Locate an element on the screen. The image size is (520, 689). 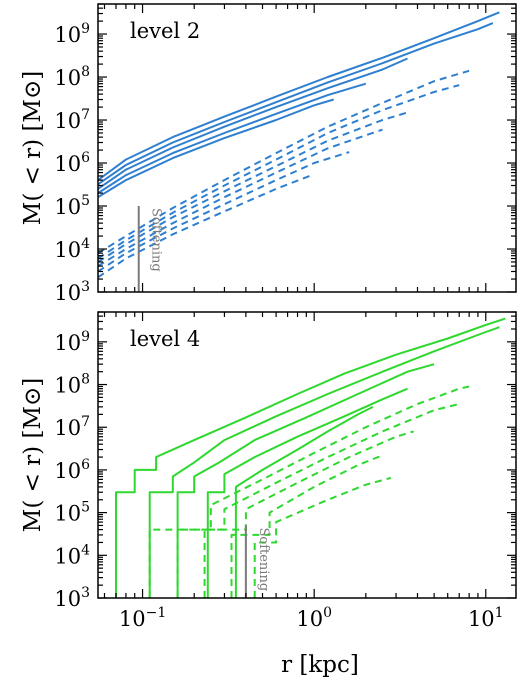
x-tick-label: 10¹ is located at coordinates (486, 618).